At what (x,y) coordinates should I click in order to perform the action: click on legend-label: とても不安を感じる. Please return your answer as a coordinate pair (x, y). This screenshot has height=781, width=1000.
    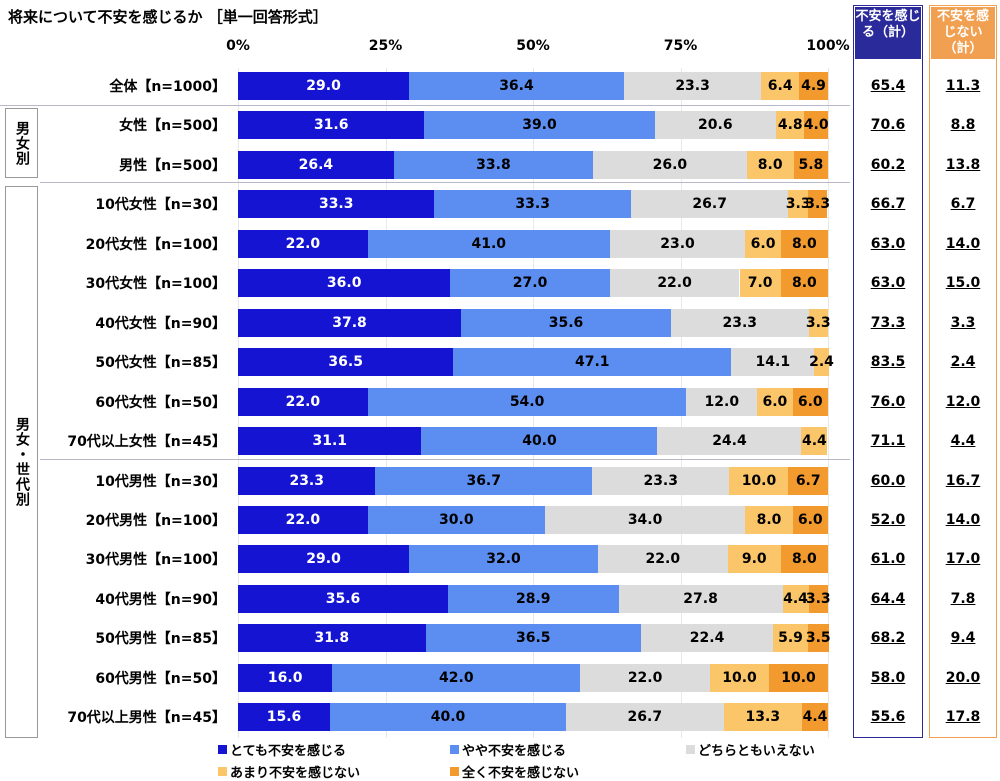
    Looking at the image, I should click on (288, 751).